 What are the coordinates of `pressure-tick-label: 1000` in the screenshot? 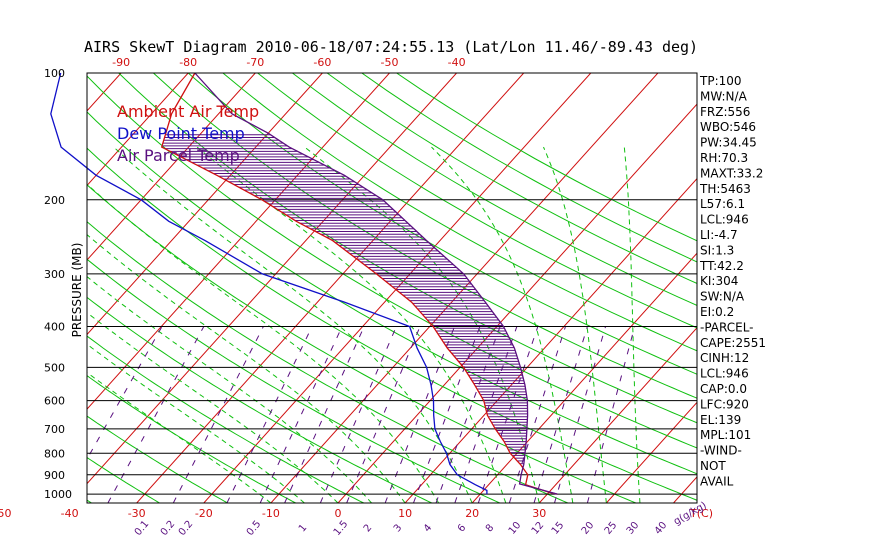 It's located at (58, 494).